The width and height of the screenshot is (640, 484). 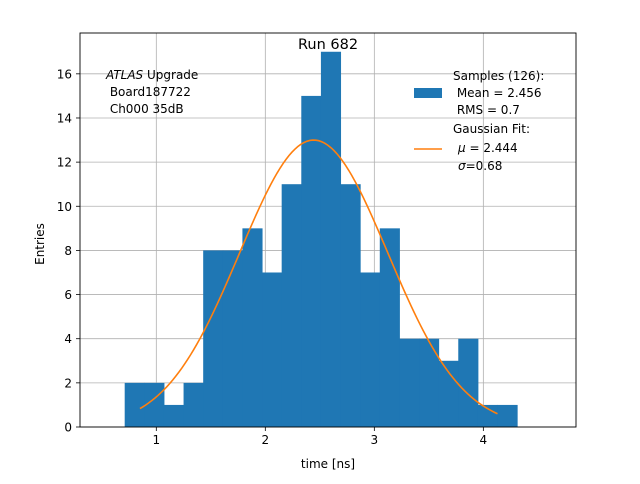 What do you see at coordinates (462, 166) in the screenshot?
I see `legend-fit-sigma-symbol: σ` at bounding box center [462, 166].